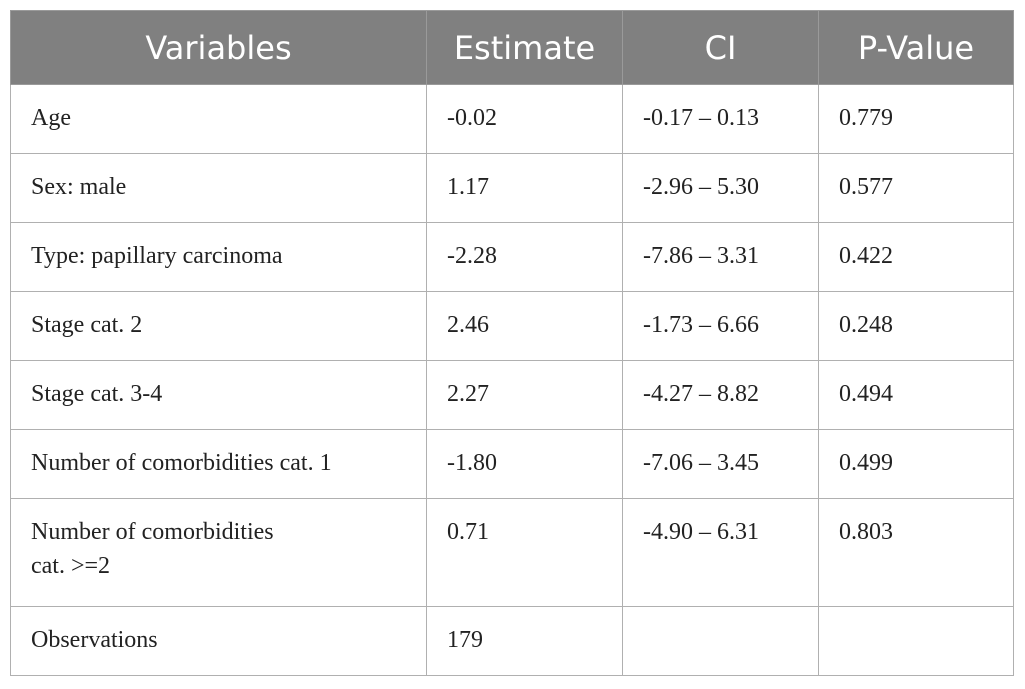 This screenshot has height=689, width=1025. Describe the element at coordinates (218, 188) in the screenshot. I see `cell-variable: Sex: male` at that location.